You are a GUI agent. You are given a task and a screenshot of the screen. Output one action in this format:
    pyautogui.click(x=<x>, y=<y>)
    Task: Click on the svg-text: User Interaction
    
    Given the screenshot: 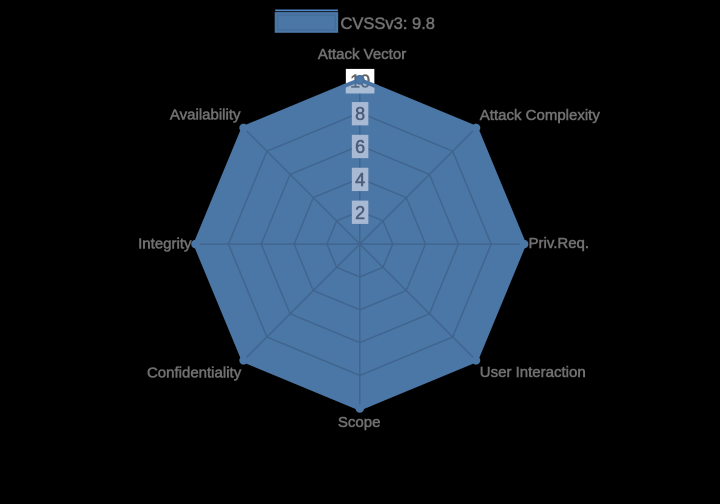 What is the action you would take?
    pyautogui.click(x=533, y=372)
    